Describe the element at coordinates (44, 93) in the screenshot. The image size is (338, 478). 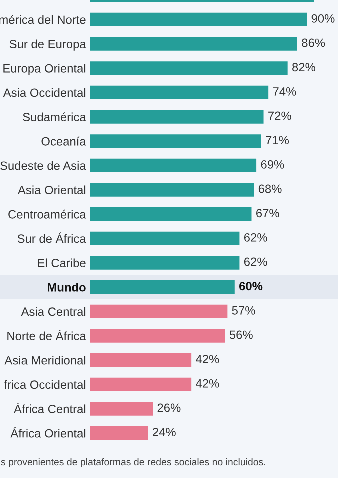
I see `y-tick-label: Asia Occidental` at that location.